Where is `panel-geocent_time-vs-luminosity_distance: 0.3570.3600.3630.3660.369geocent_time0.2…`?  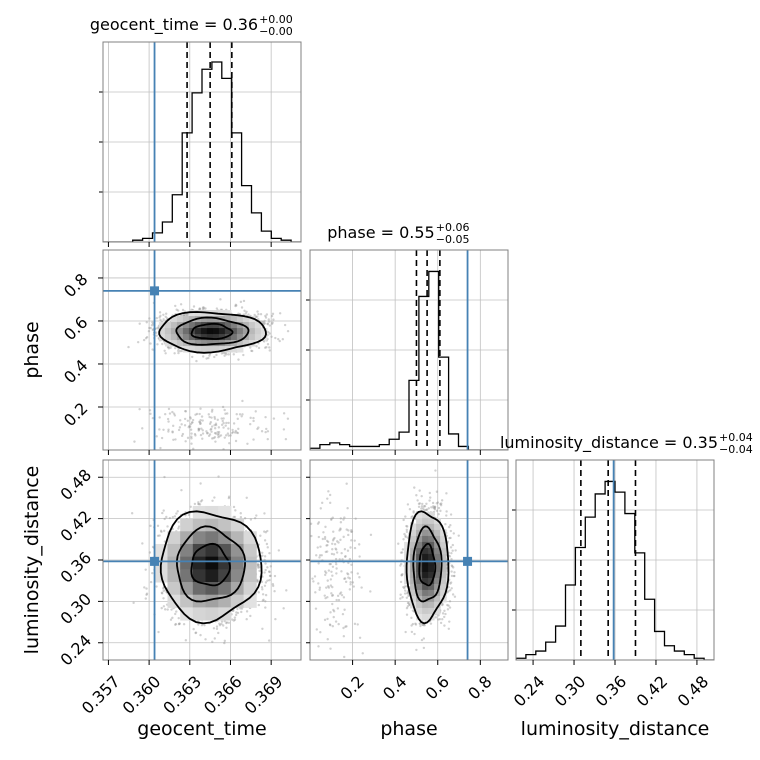 panel-geocent_time-vs-luminosity_distance: 0.3570.3600.3630.3660.369geocent_time0.2… is located at coordinates (161, 599).